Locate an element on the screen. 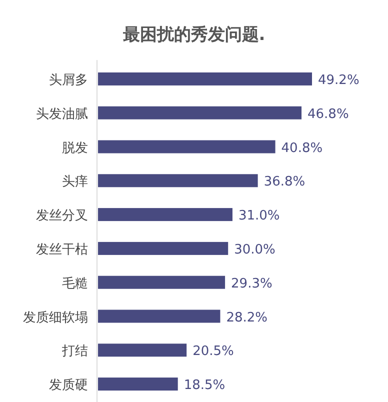 This screenshot has width=388, height=402. data-label: 18.5% is located at coordinates (205, 386).